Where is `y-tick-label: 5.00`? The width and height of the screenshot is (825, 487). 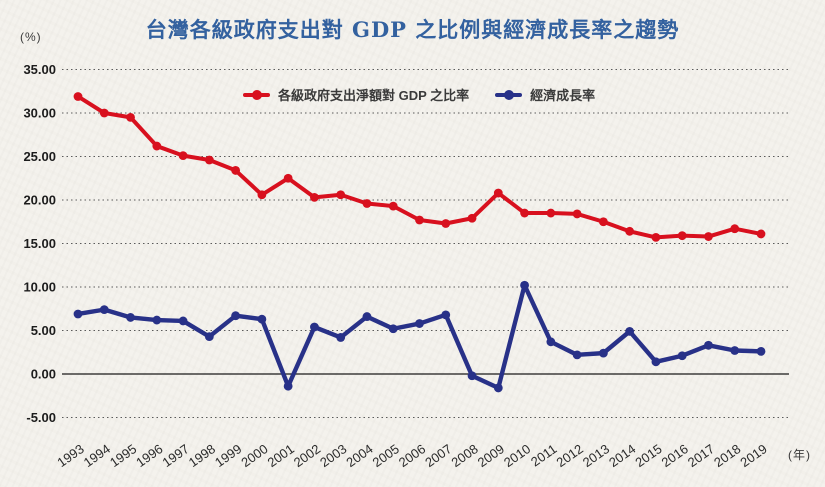 y-tick-label: 5.00 is located at coordinates (43, 330).